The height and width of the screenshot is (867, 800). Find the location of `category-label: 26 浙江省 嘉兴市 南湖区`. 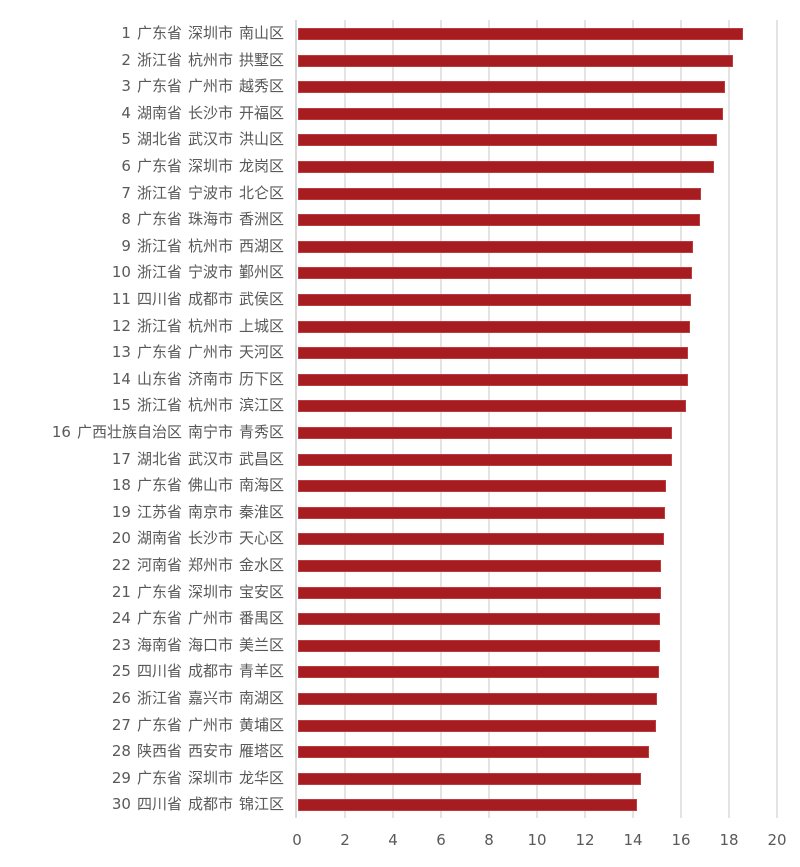

category-label: 26 浙江省 嘉兴市 南湖区 is located at coordinates (142, 698).